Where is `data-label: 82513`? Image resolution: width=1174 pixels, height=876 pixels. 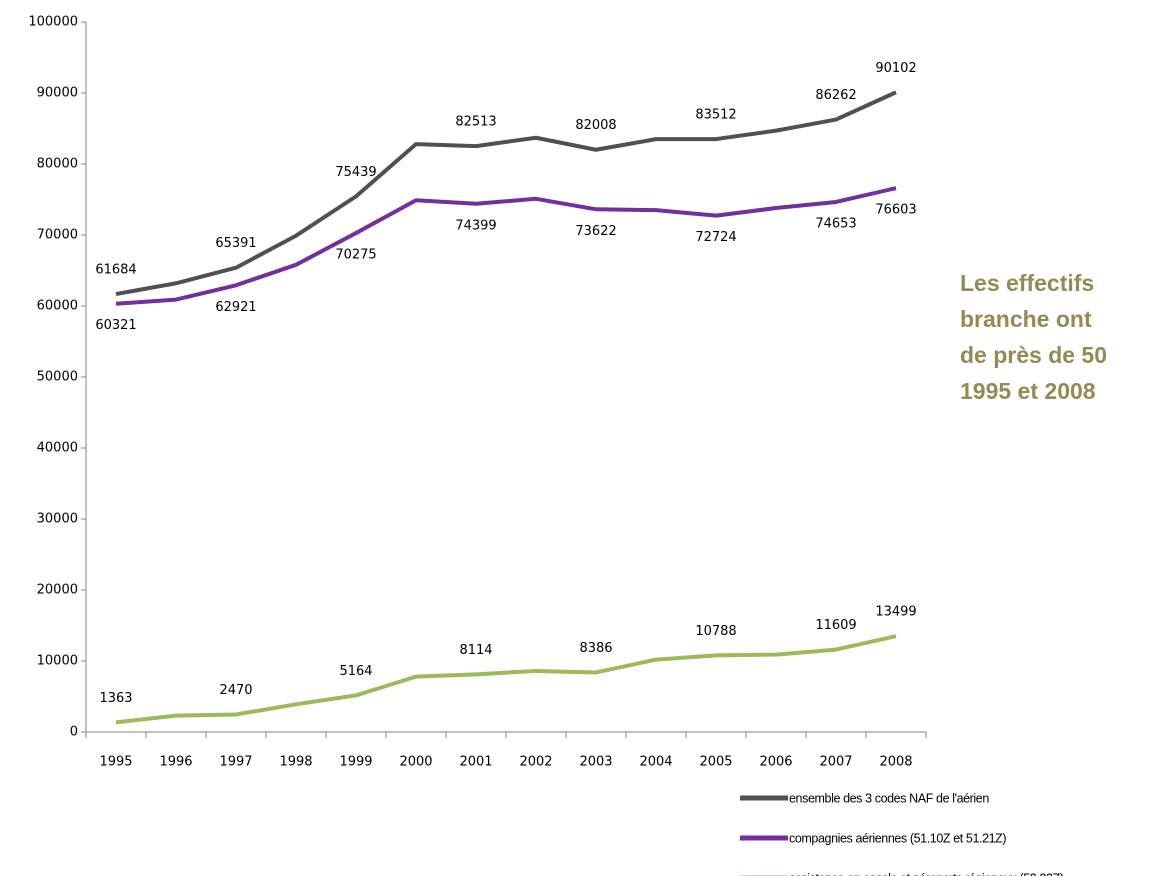
data-label: 82513 is located at coordinates (475, 122).